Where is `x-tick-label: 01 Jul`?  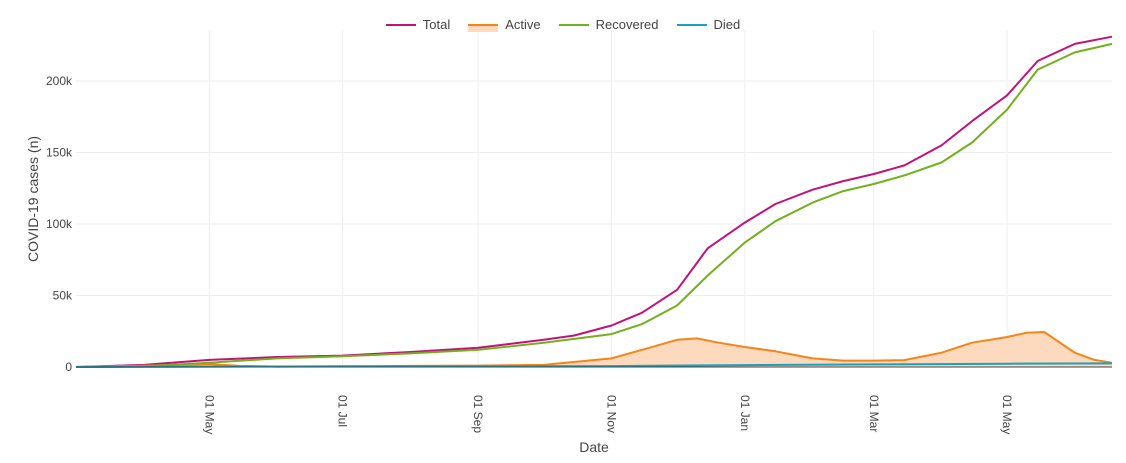 x-tick-label: 01 Jul is located at coordinates (343, 411).